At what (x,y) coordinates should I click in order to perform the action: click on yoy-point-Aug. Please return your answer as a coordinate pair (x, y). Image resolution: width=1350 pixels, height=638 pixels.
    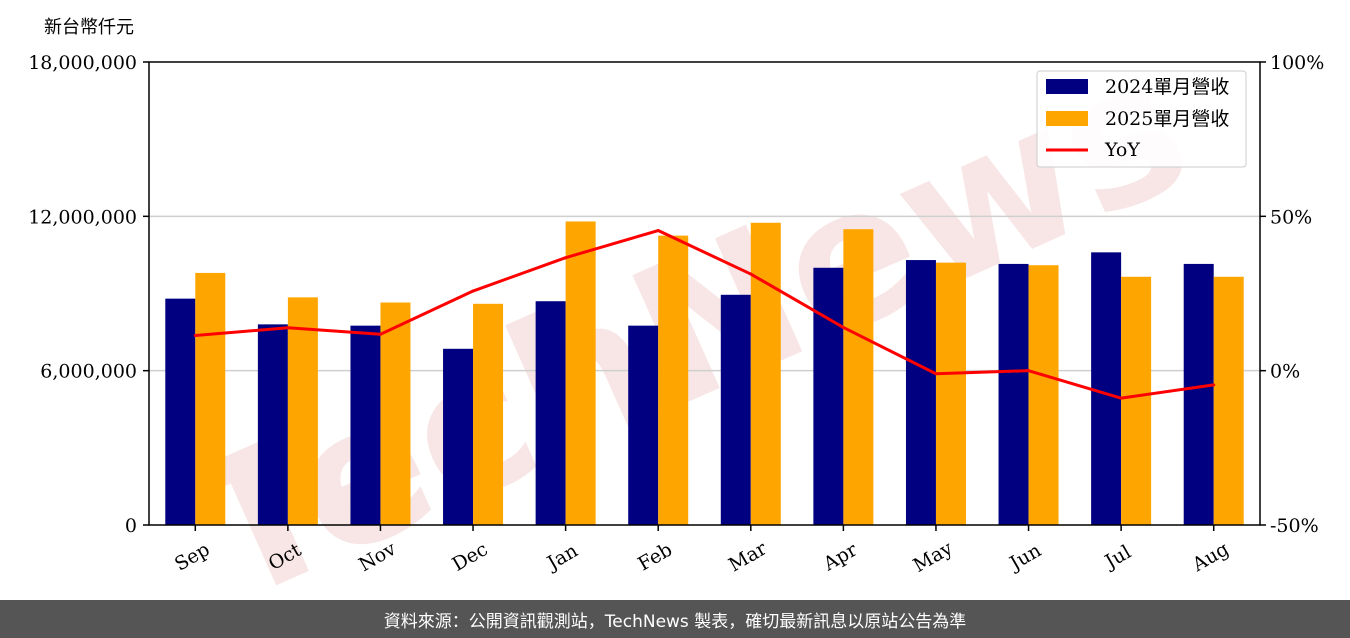
    Looking at the image, I should click on (1214, 385).